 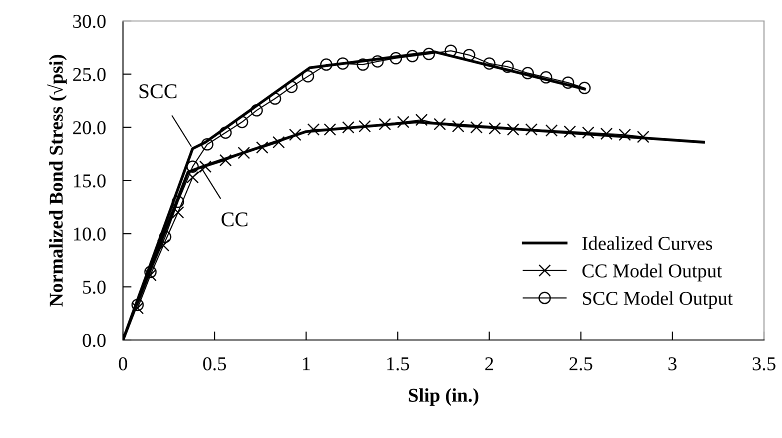 I want to click on y-tick-label: 0.0, so click(x=94, y=341).